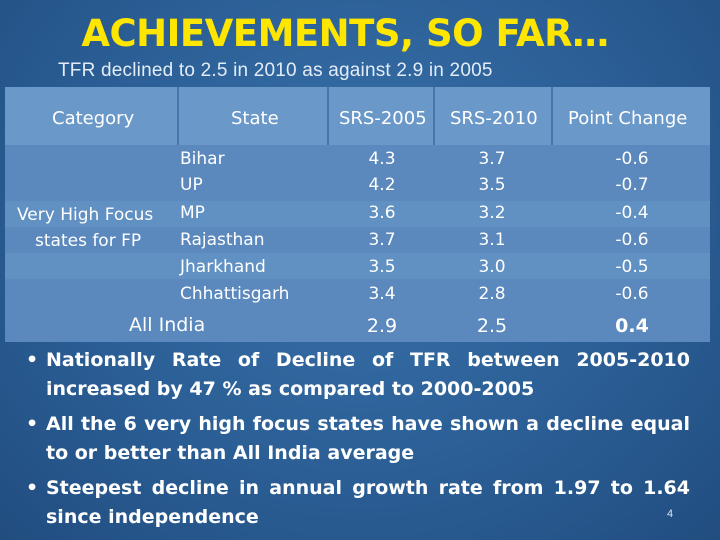  I want to click on header-cell-point-change: Point Change, so click(631, 116).